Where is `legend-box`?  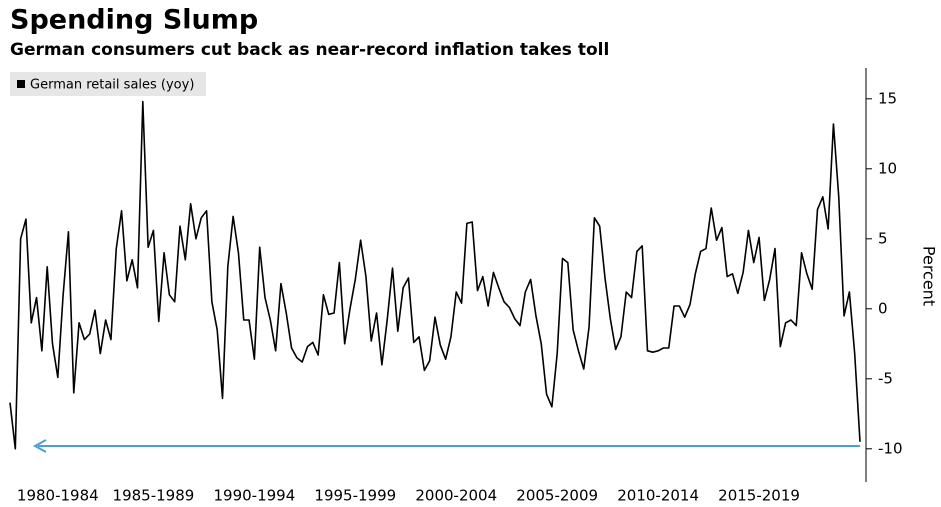
legend-box is located at coordinates (108, 84).